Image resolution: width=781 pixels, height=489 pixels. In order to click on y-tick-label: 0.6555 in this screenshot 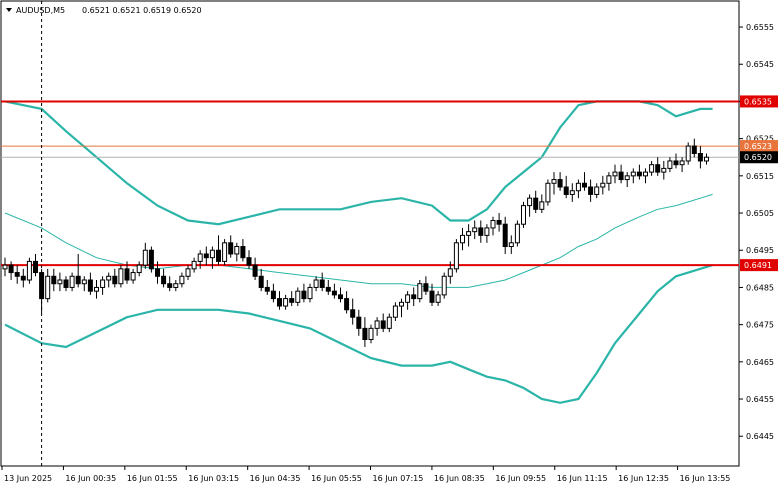, I will do `click(760, 27)`.